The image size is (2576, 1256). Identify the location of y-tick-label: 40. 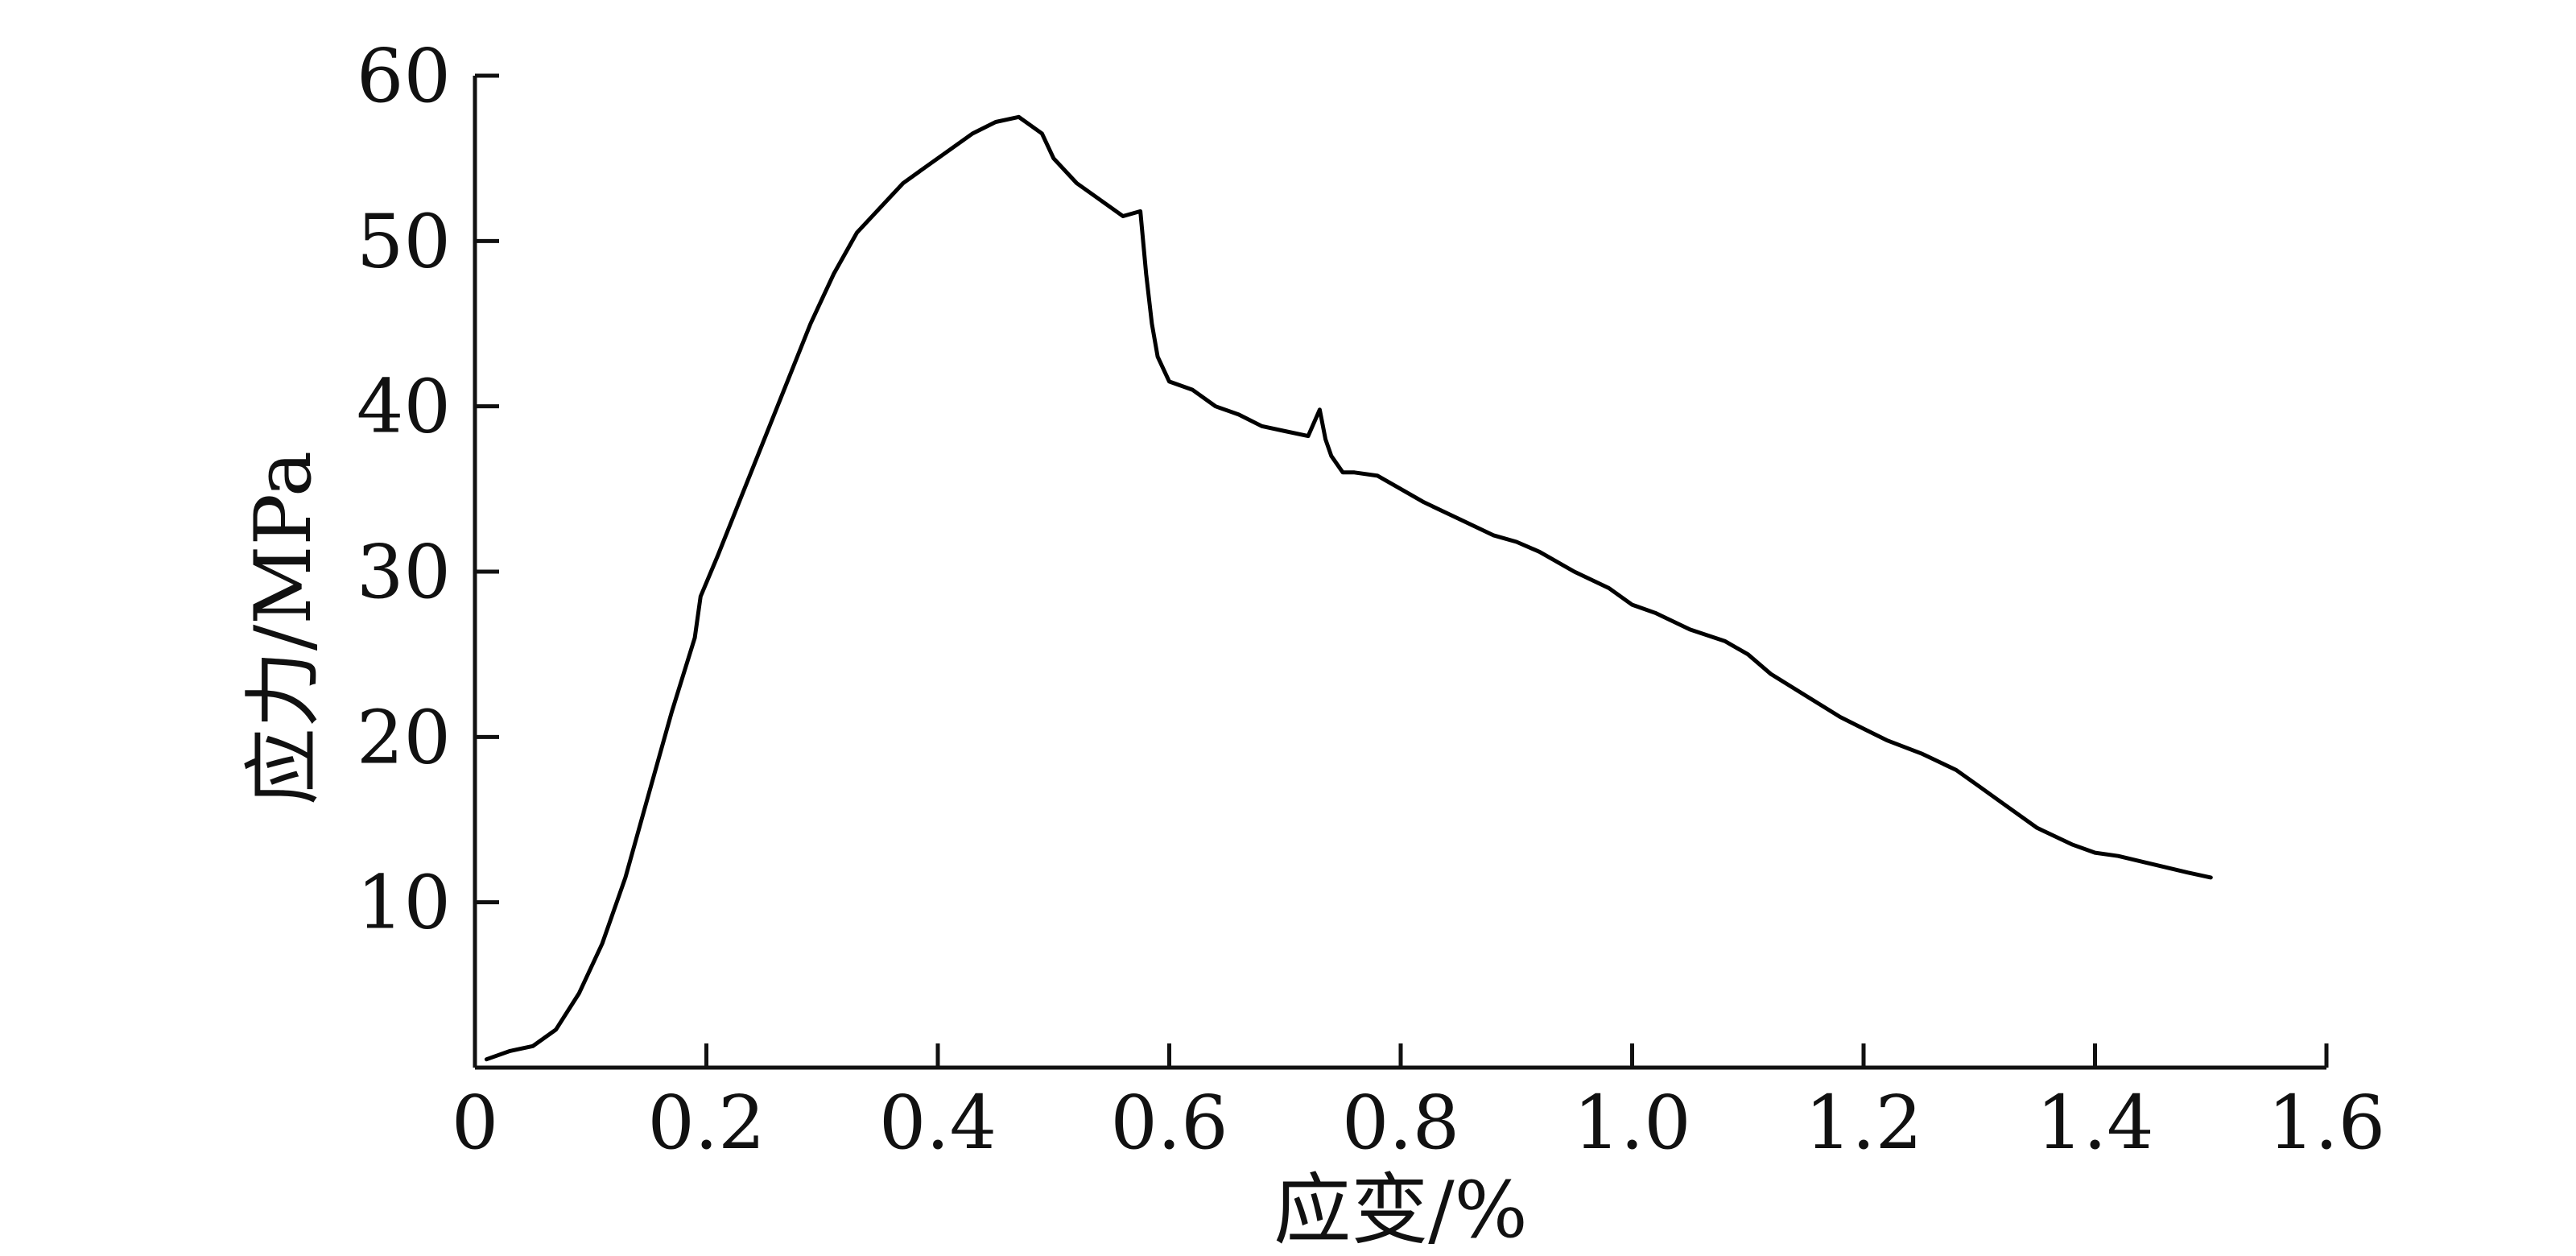
(404, 407).